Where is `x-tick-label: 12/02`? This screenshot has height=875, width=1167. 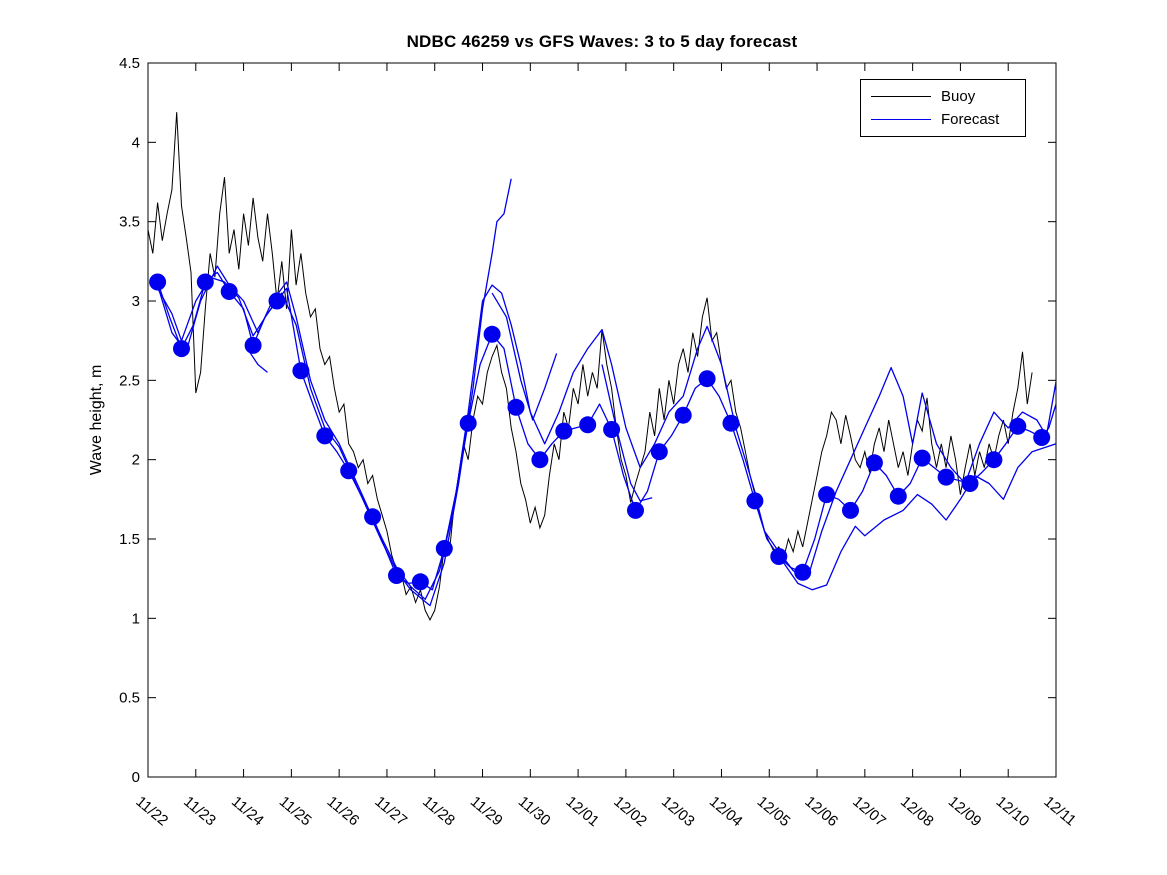
x-tick-label: 12/02 is located at coordinates (630, 811).